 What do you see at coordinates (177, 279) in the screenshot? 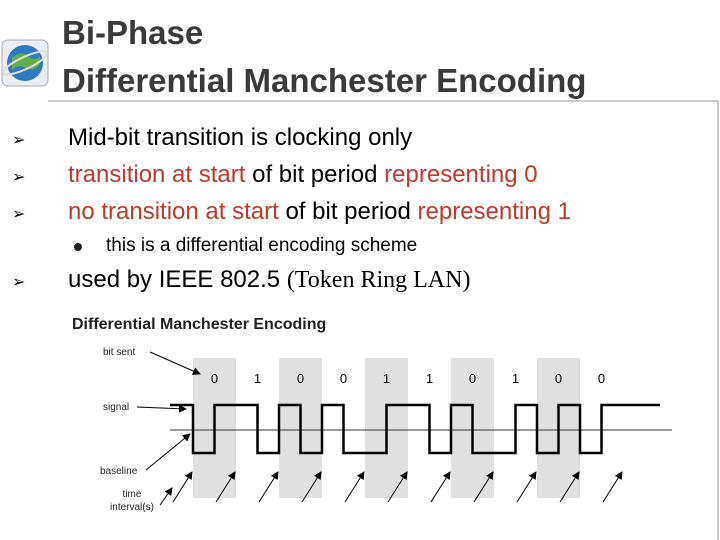
I see `text-run: used by IEEE 802.5` at bounding box center [177, 279].